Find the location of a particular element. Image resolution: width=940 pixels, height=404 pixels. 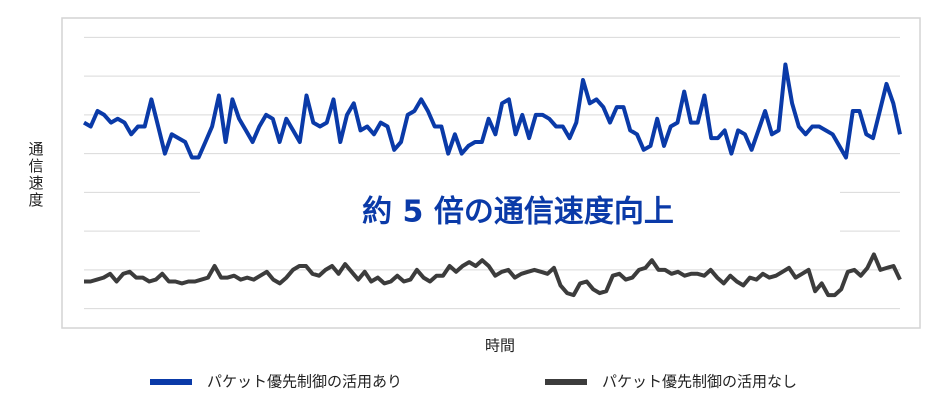

y-axis-label: 通信速度 is located at coordinates (36, 175).